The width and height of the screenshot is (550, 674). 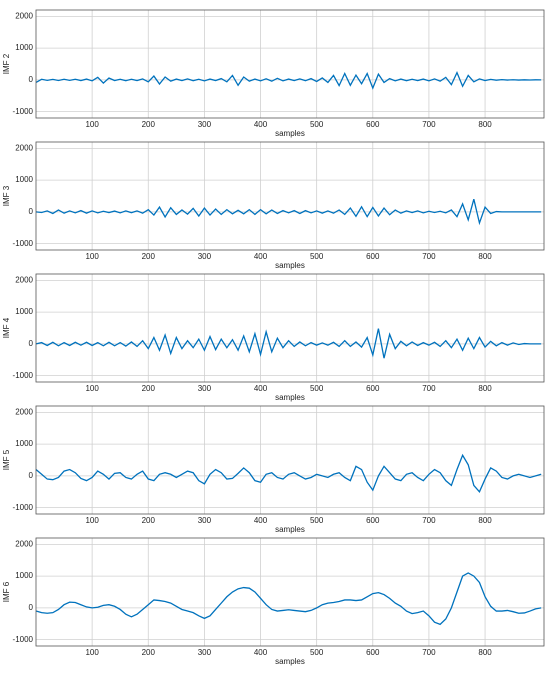 I want to click on y-axis-label: IMF 6, so click(x=6, y=591).